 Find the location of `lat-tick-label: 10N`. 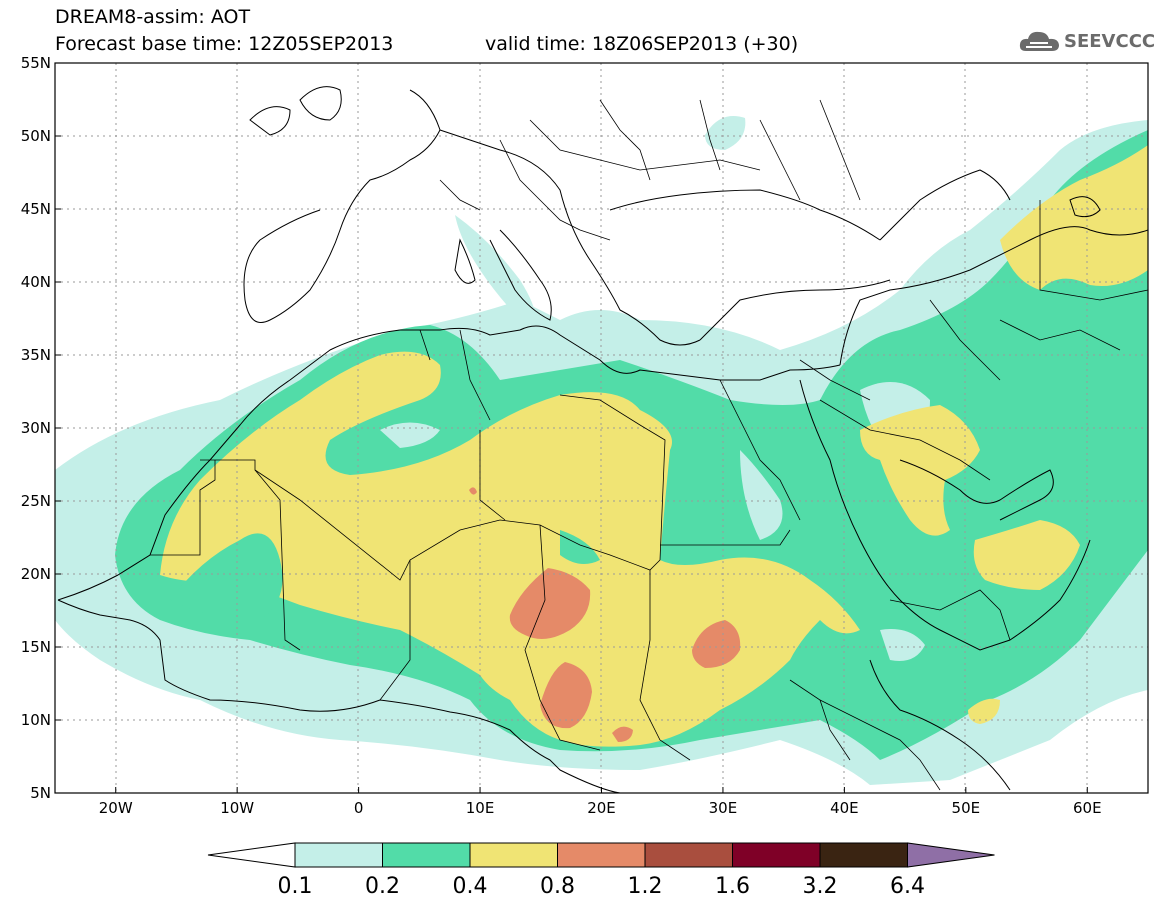

lat-tick-label: 10N is located at coordinates (36, 720).